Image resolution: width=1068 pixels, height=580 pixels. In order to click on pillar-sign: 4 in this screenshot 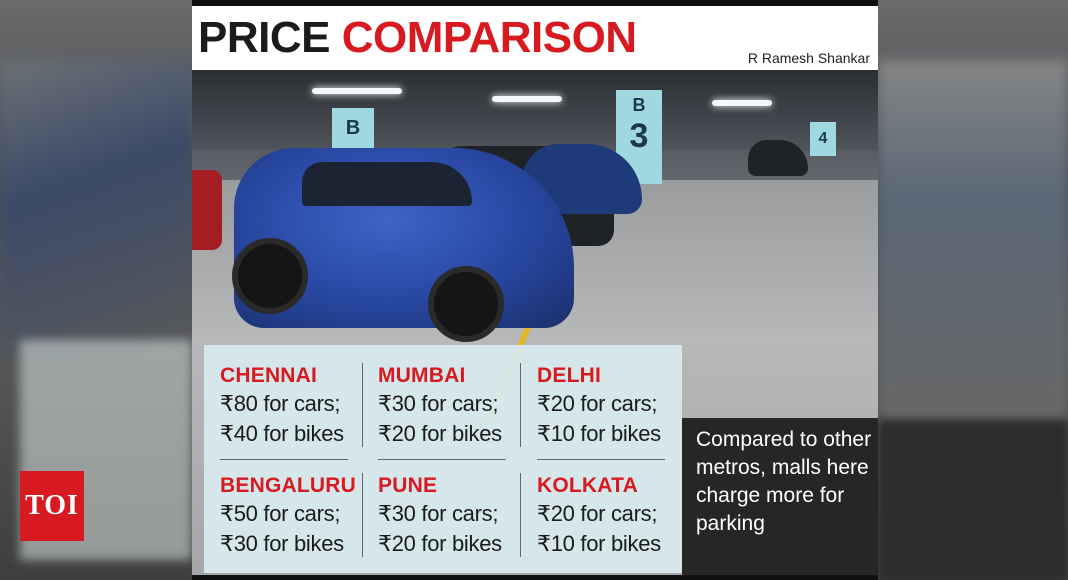, I will do `click(823, 139)`.